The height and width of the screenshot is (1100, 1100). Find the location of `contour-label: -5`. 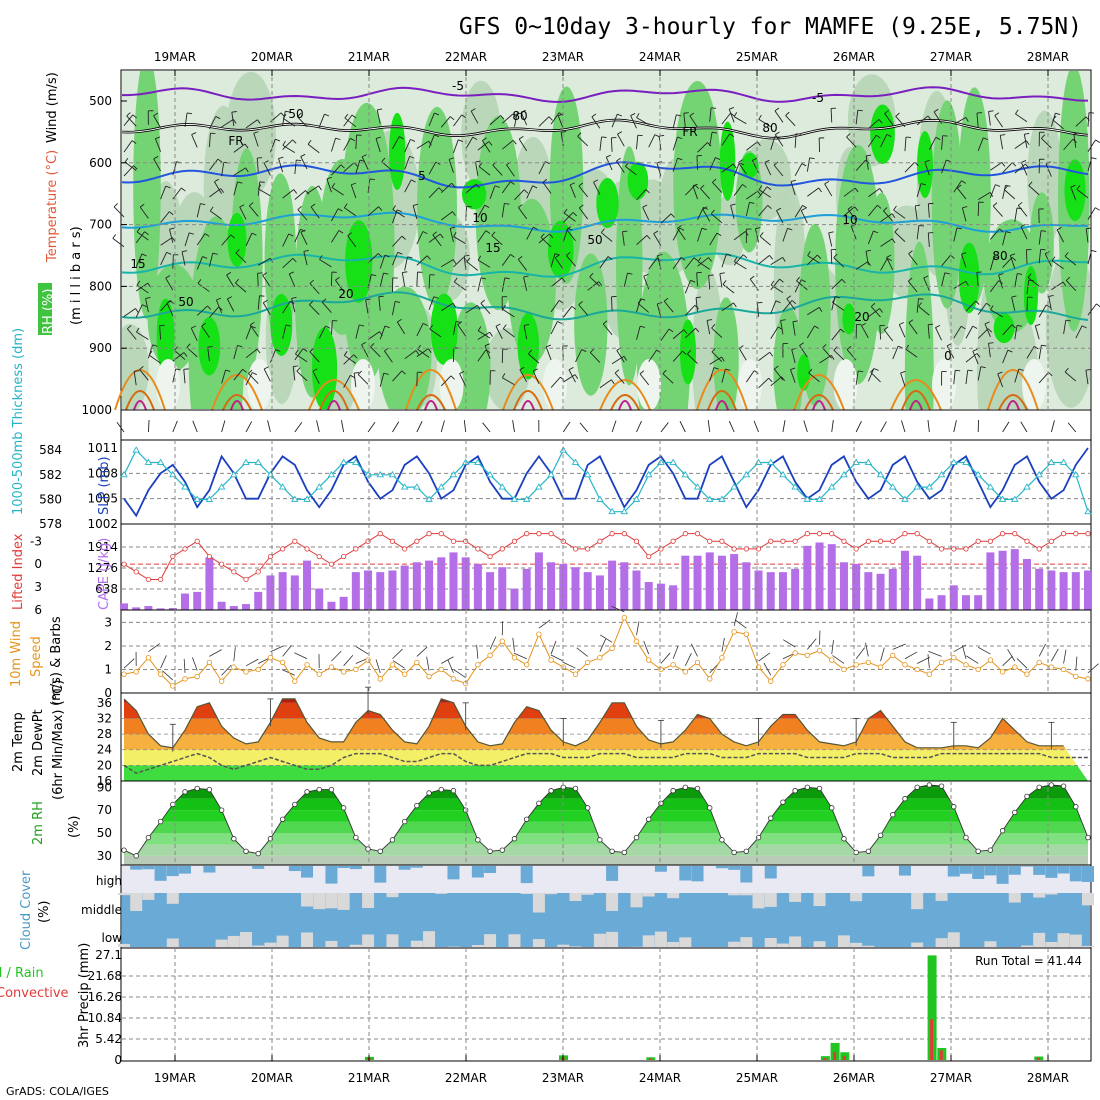

contour-label: -5 is located at coordinates (818, 98).